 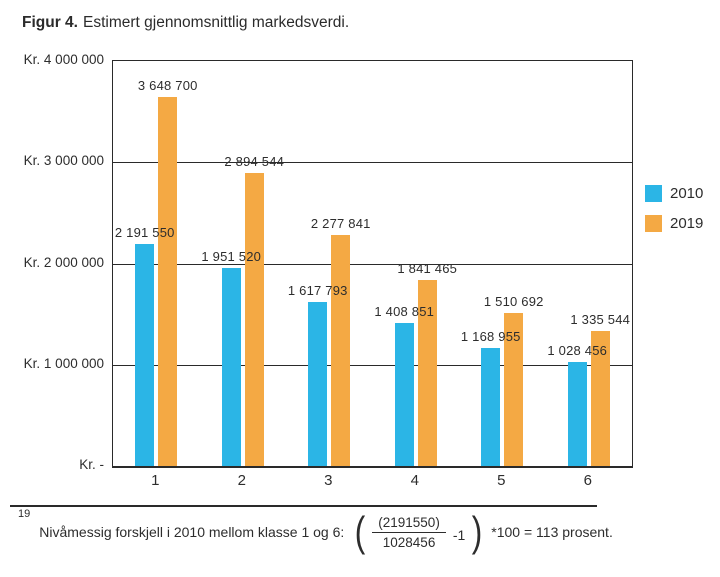 What do you see at coordinates (303, 506) in the screenshot?
I see `footnote-divider` at bounding box center [303, 506].